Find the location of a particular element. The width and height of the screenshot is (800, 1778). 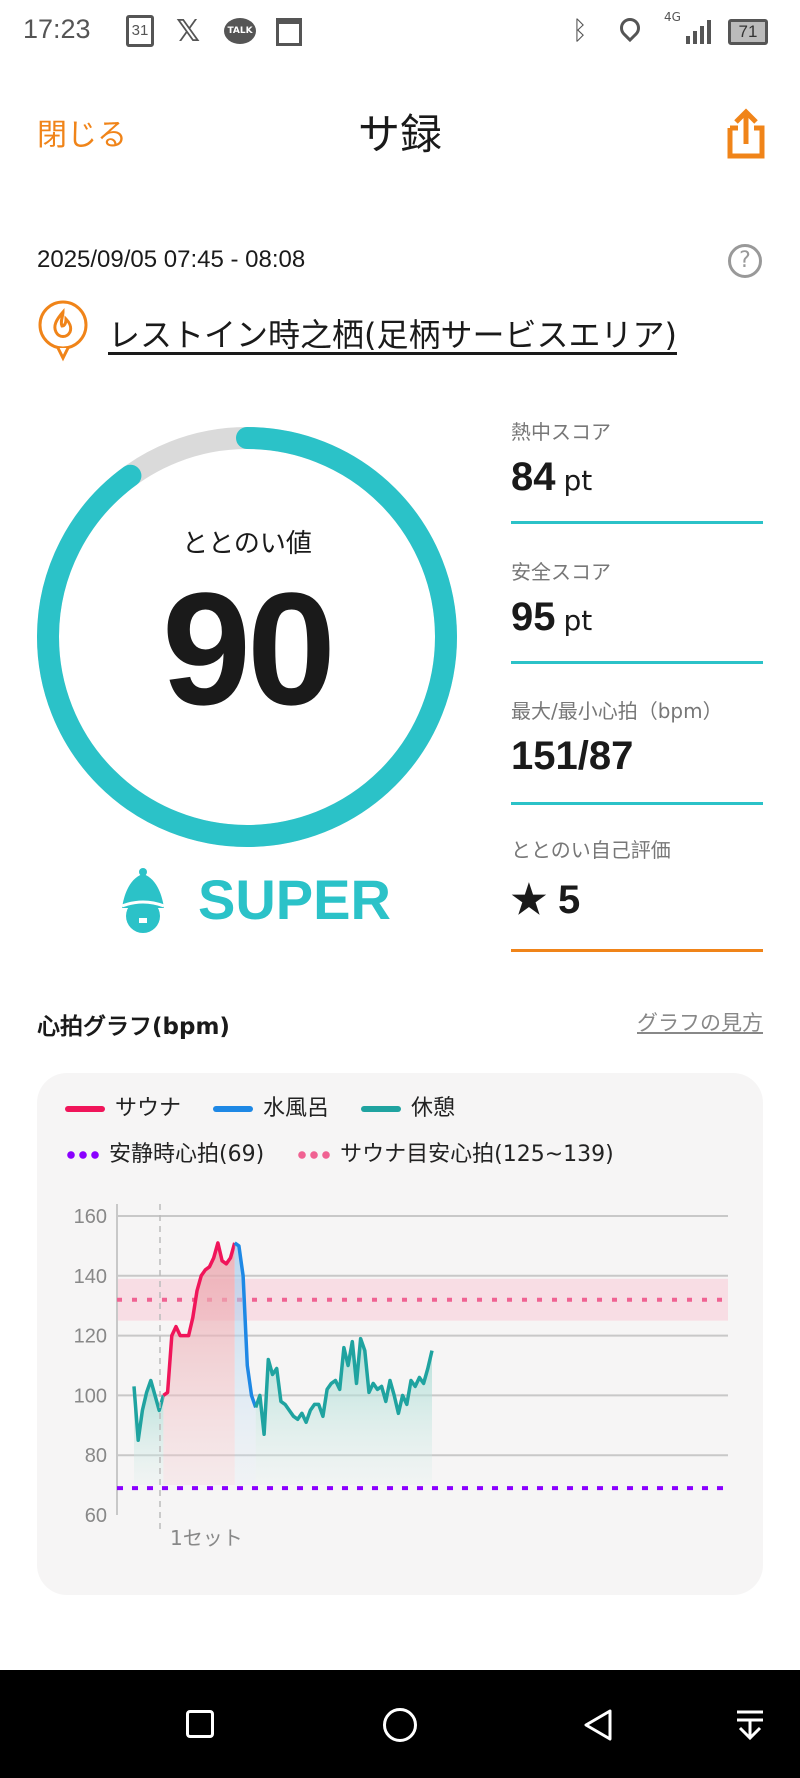

score-ring is located at coordinates (247, 637).